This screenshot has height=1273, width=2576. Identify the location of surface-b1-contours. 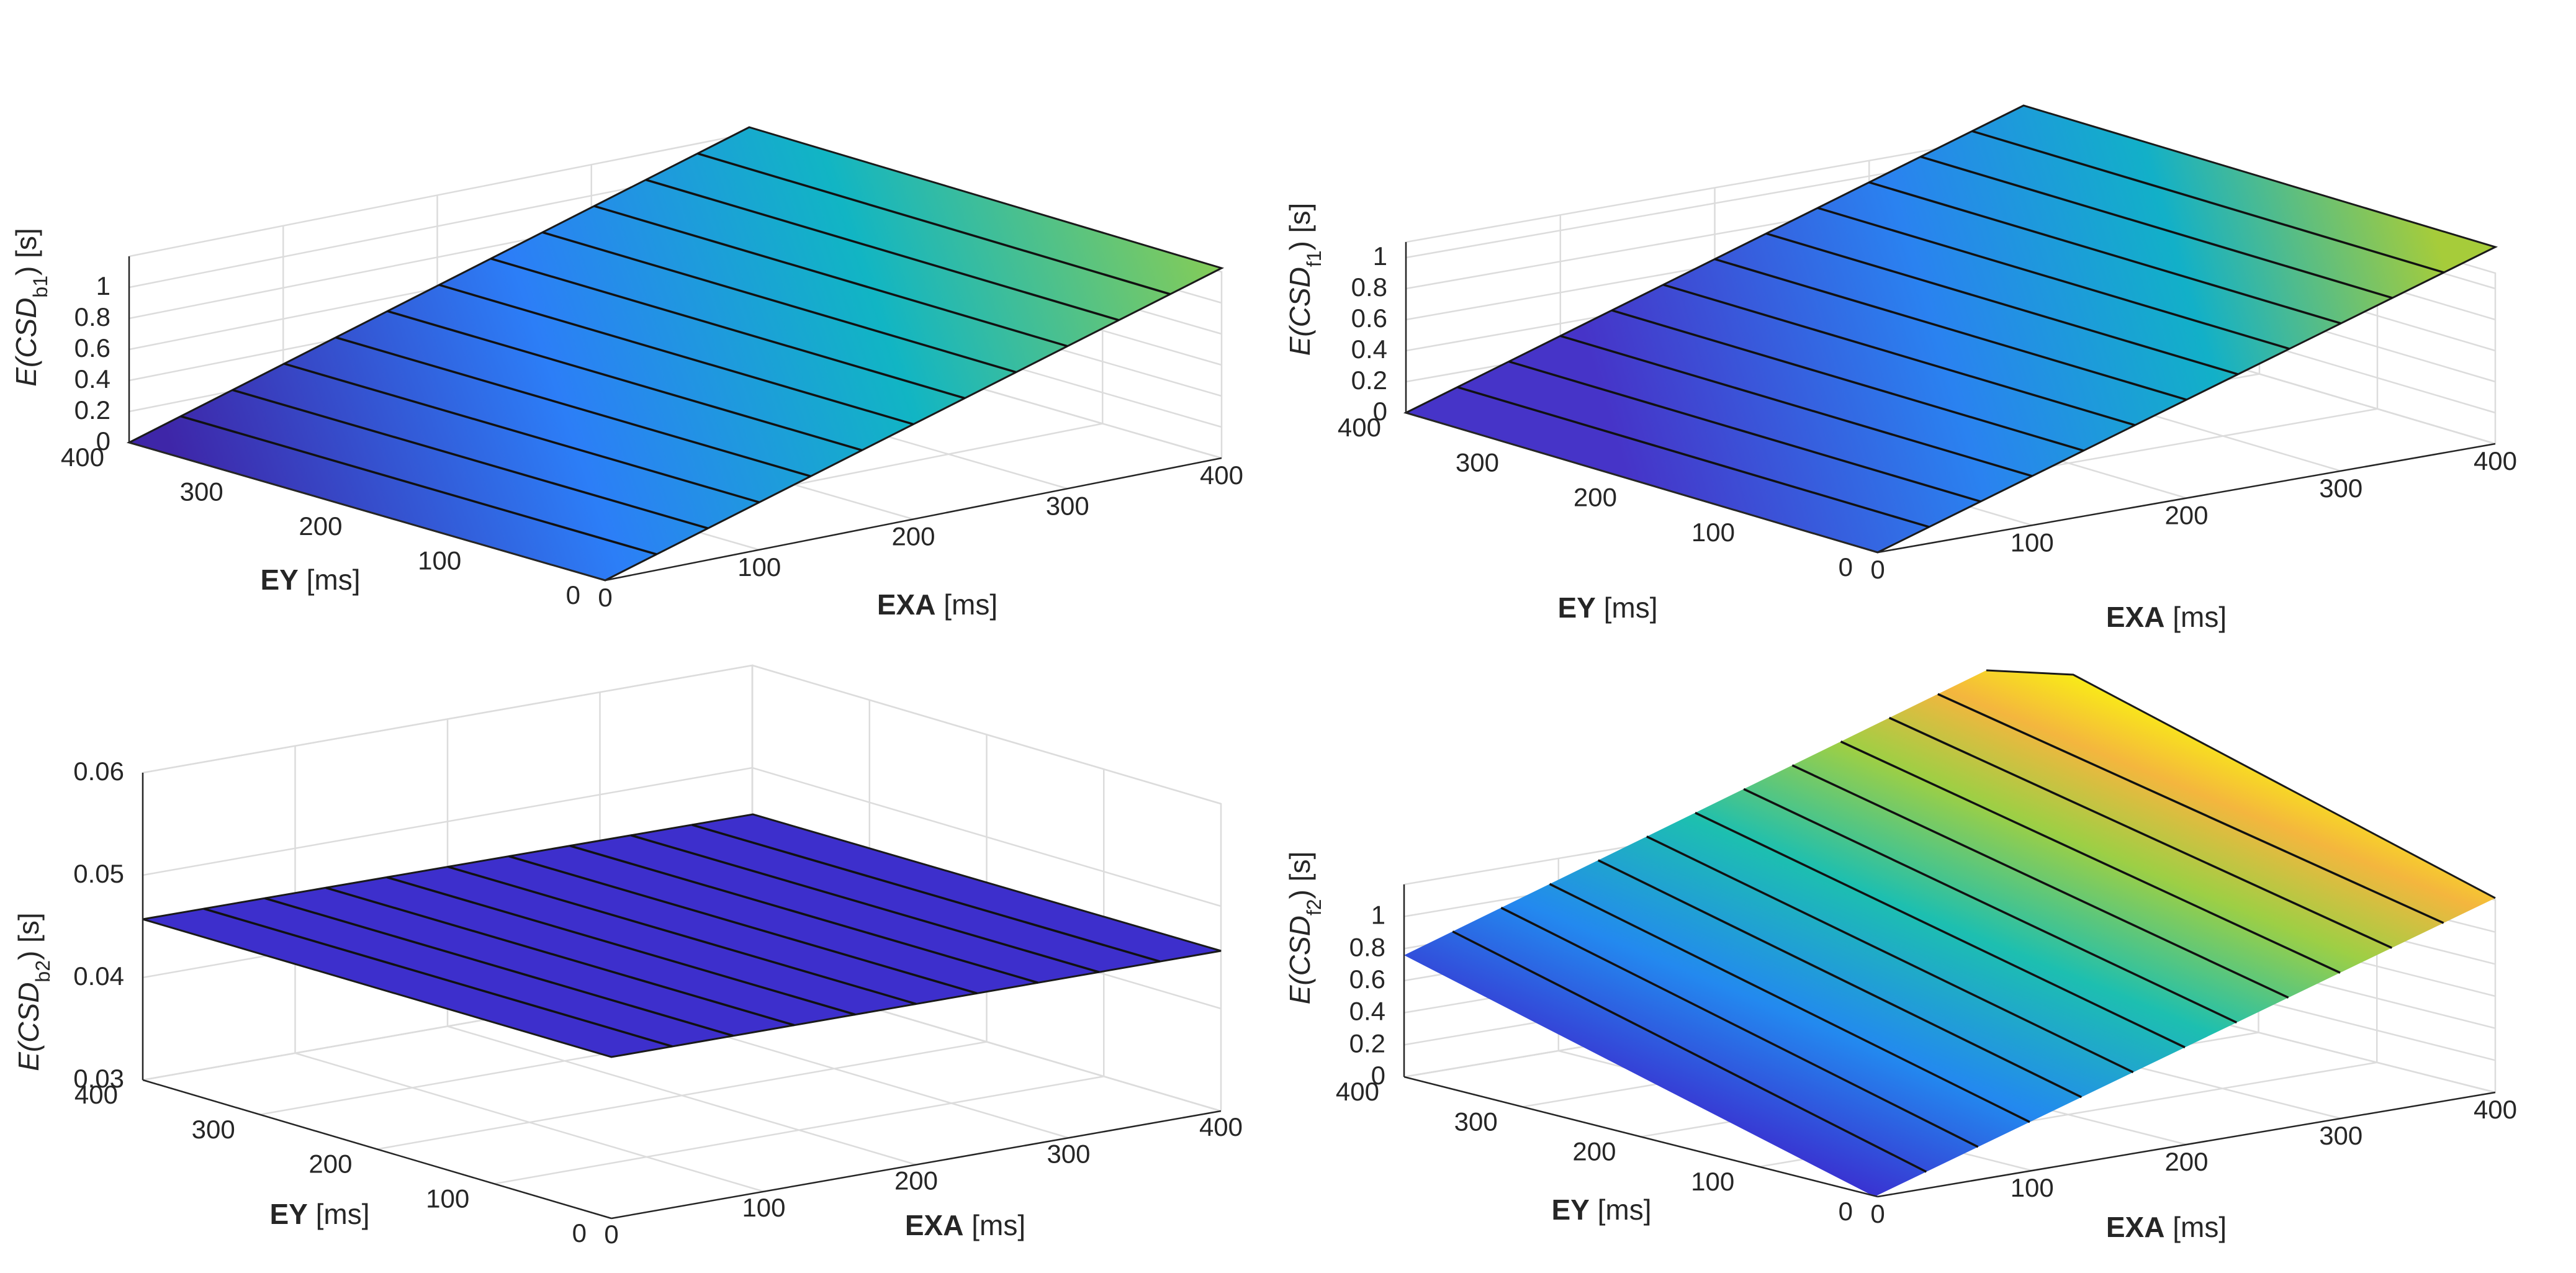
(675, 354).